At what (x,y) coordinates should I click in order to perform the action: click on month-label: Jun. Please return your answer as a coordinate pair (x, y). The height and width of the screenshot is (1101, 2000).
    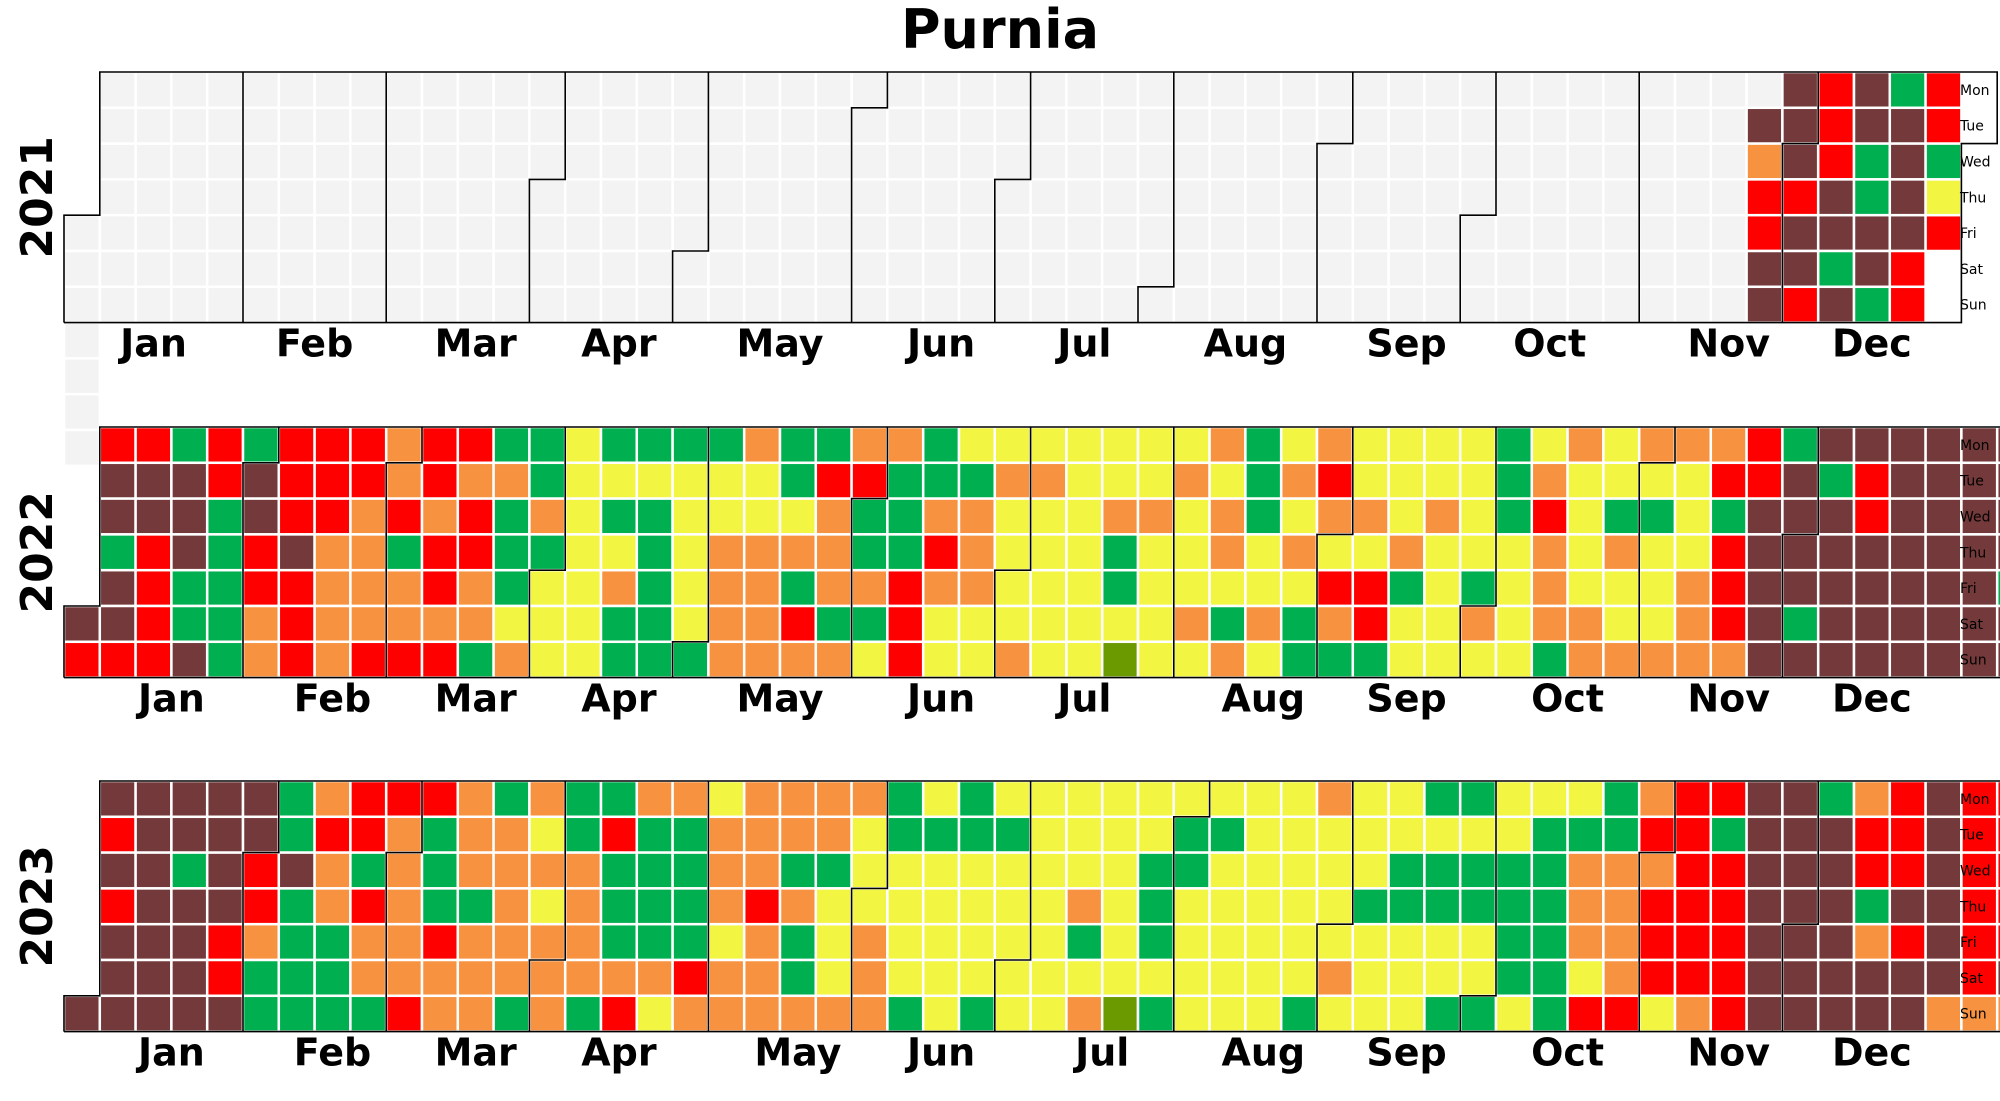
    Looking at the image, I should click on (939, 699).